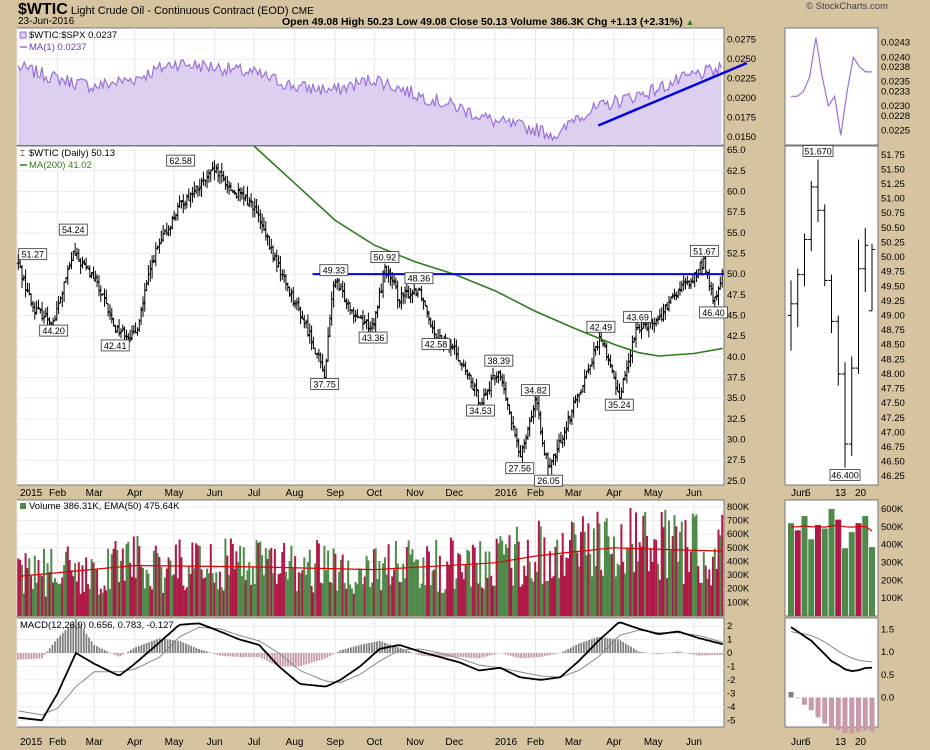  I want to click on macd-zoom-x-tick-label: Jun, so click(799, 742).